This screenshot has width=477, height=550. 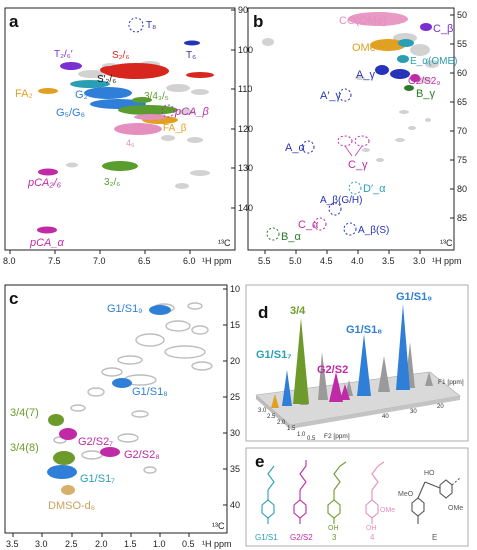 What do you see at coordinates (262, 411) in the screenshot?
I see `tick-d-x-0: 3.0` at bounding box center [262, 411].